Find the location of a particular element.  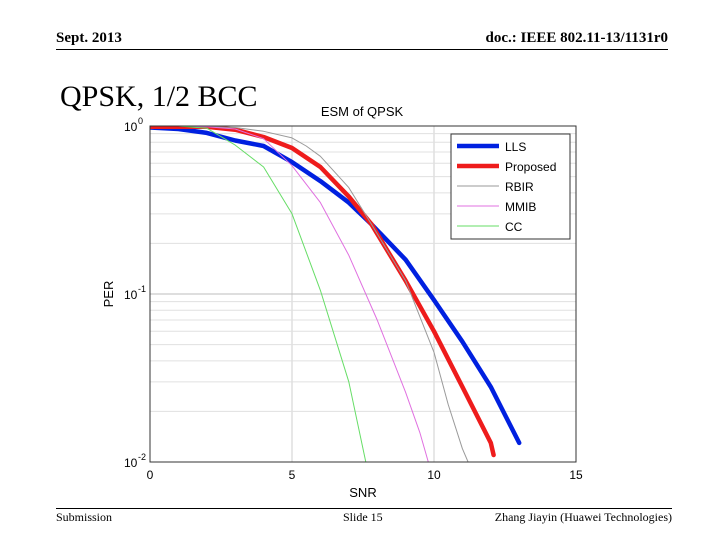

x-tick-label: 5 is located at coordinates (292, 475).